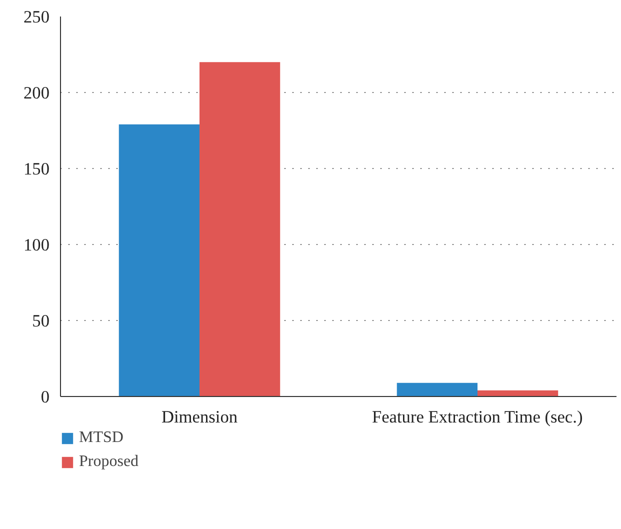  Describe the element at coordinates (45, 397) in the screenshot. I see `y-tick-label: 0` at that location.